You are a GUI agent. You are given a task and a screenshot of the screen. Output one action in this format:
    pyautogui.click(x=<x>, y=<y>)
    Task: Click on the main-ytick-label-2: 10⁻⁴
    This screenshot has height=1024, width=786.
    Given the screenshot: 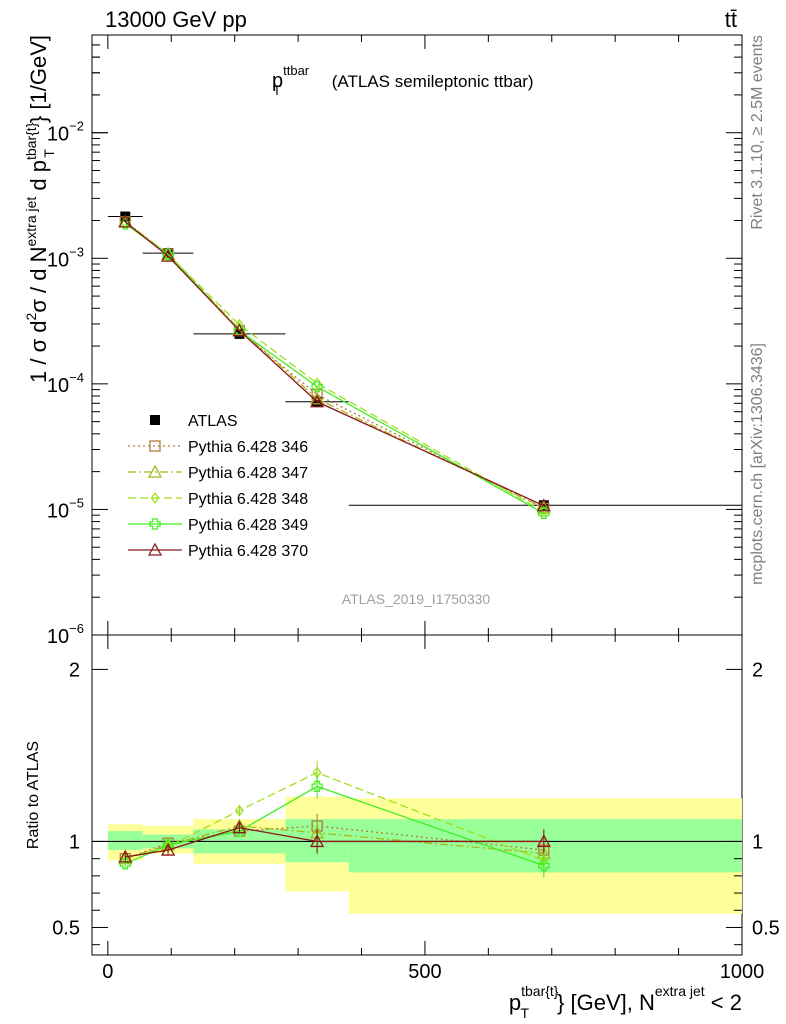 What is the action you would take?
    pyautogui.click(x=65, y=383)
    